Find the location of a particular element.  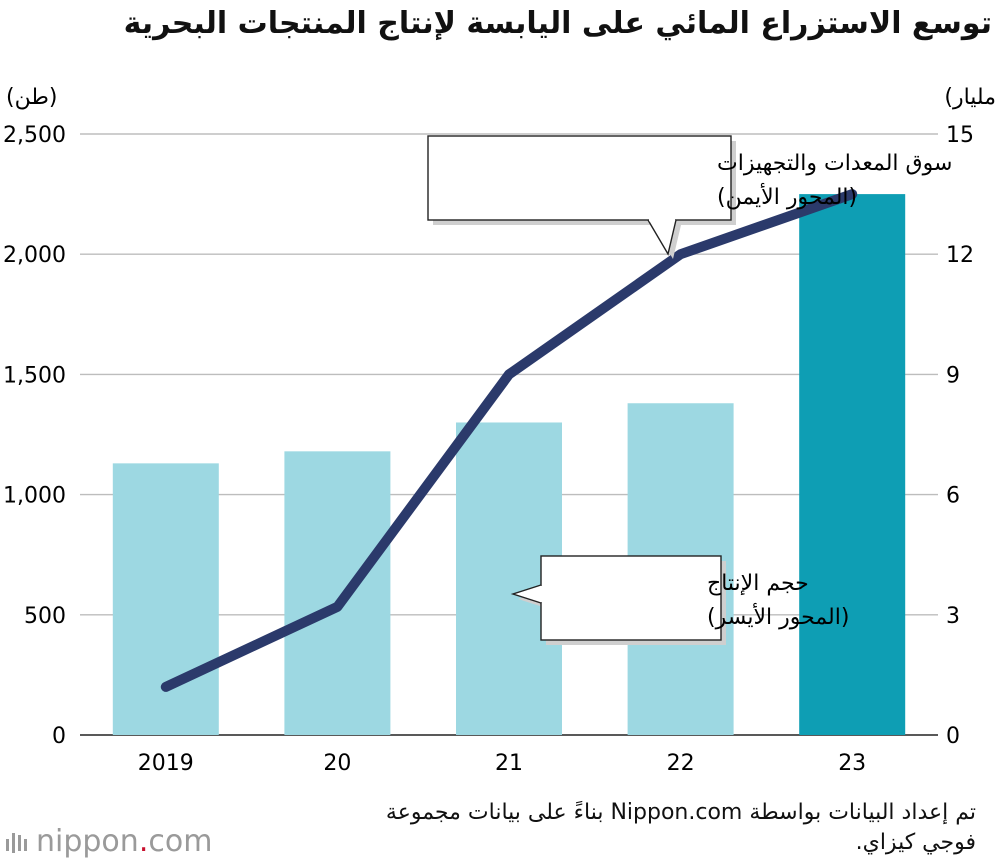

logo-suffix: com is located at coordinates (180, 841).